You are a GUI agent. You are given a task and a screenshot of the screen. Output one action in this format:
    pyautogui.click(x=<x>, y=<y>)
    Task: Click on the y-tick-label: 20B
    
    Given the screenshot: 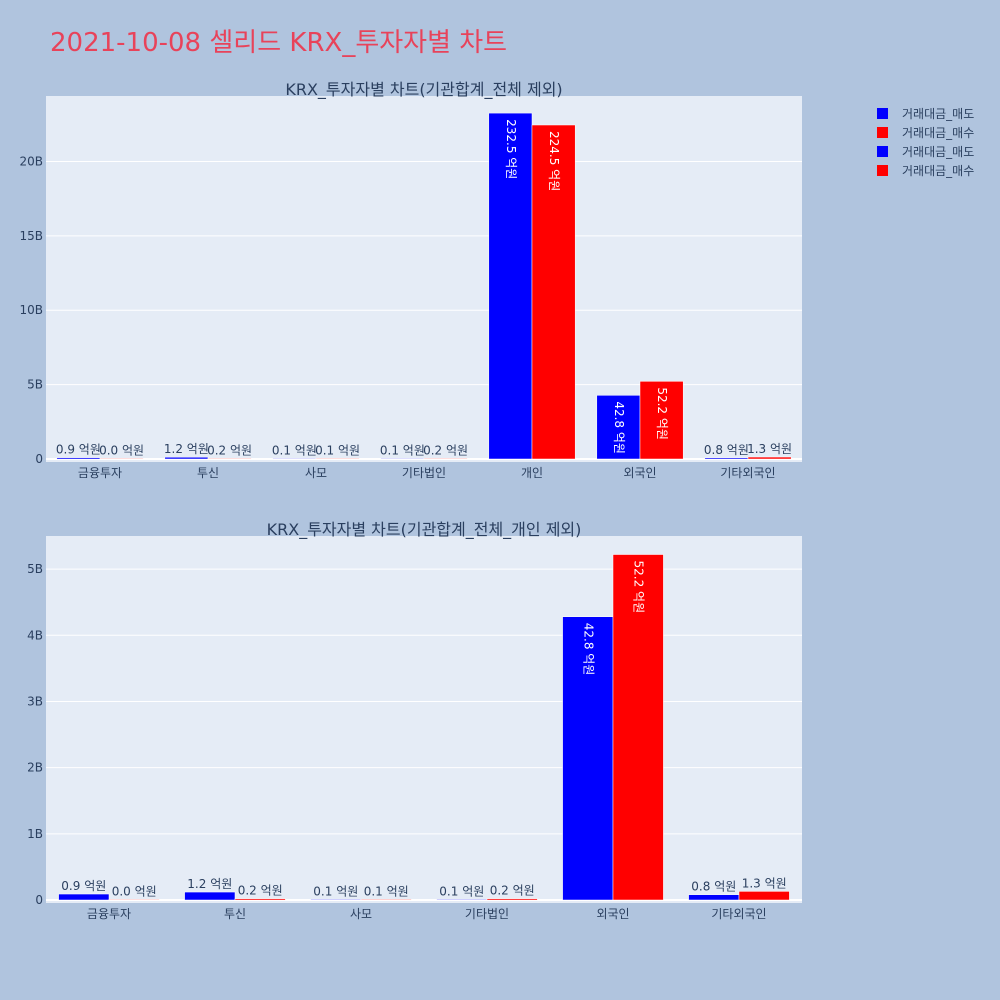 What is the action you would take?
    pyautogui.click(x=31, y=161)
    